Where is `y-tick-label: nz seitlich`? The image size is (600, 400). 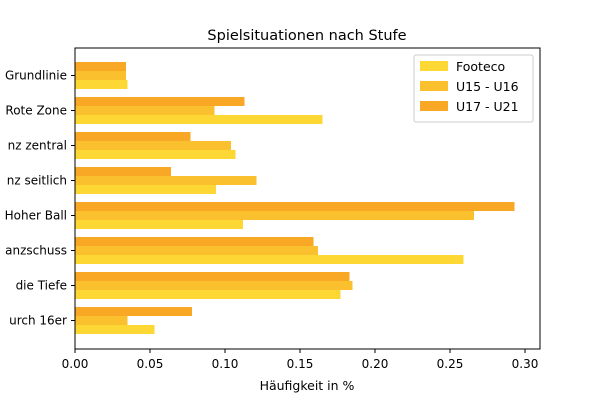 y-tick-label: nz seitlich is located at coordinates (37, 181).